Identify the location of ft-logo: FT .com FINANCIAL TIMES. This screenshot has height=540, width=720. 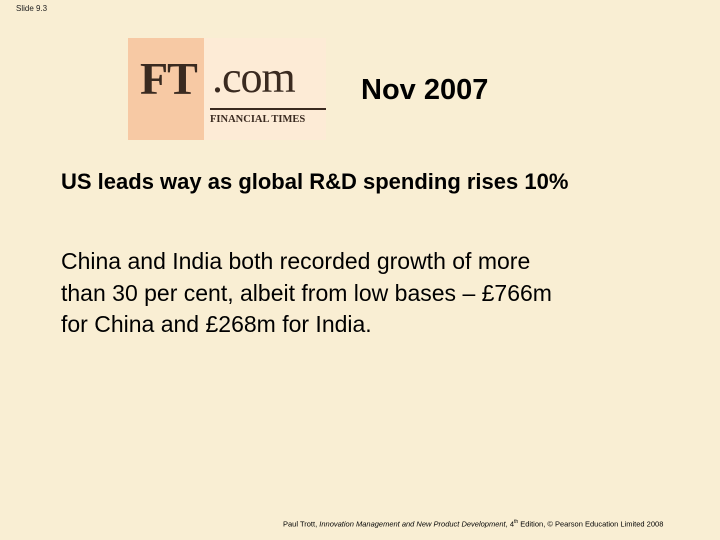
(227, 89).